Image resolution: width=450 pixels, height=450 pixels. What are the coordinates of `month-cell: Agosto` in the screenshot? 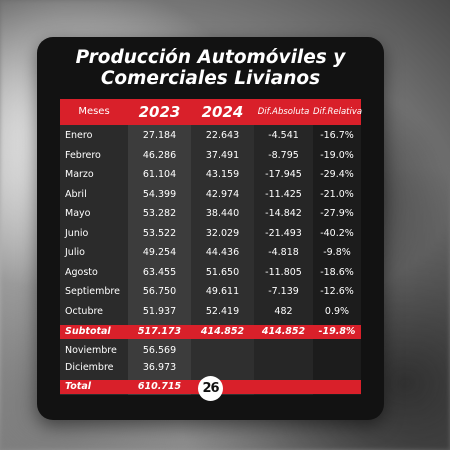 It's located at (81, 272).